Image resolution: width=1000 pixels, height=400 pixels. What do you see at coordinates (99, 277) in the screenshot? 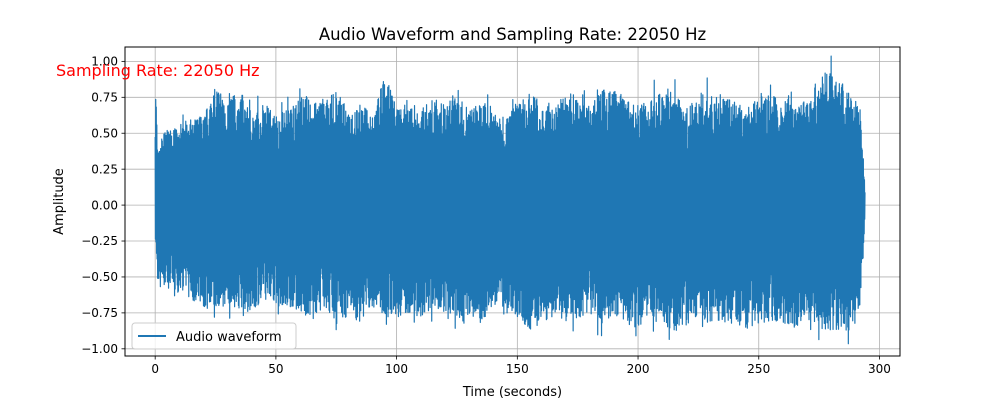
I see `y-tick-label: −0.50` at bounding box center [99, 277].